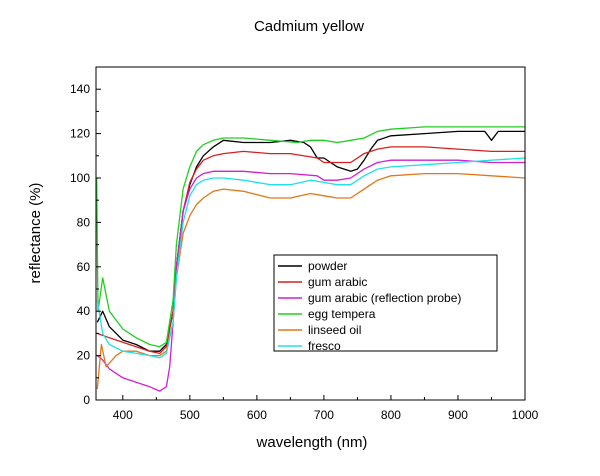  What do you see at coordinates (327, 266) in the screenshot?
I see `legend-label: powder` at bounding box center [327, 266].